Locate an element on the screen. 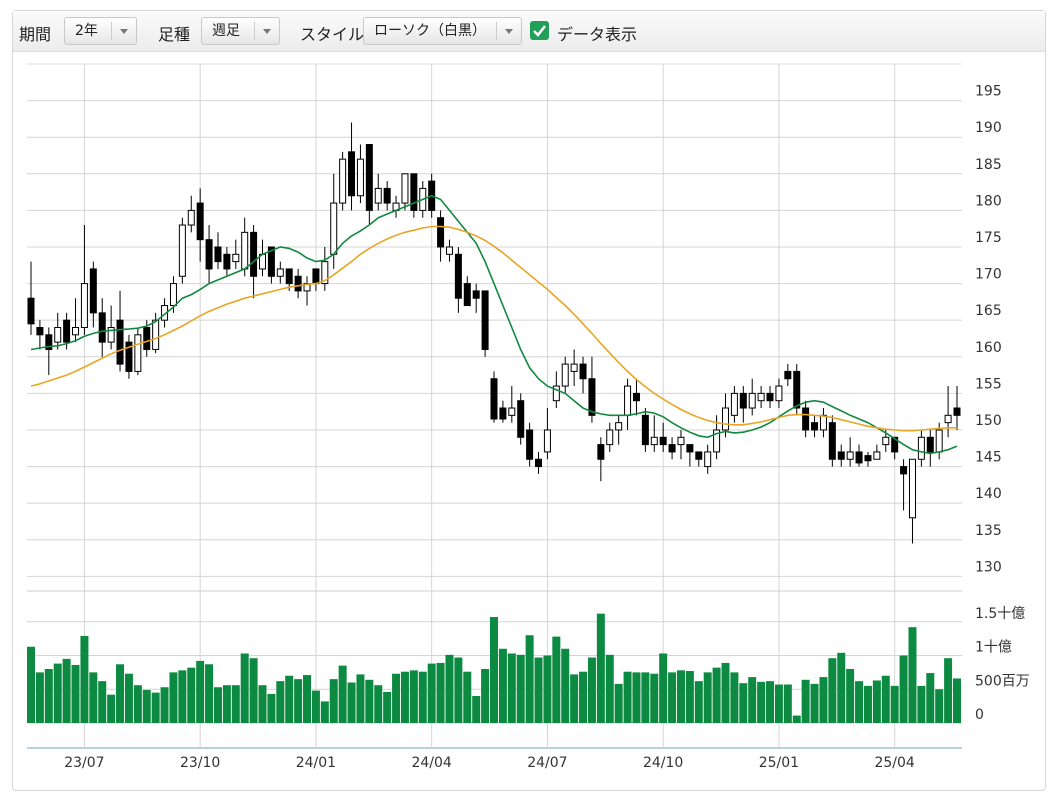 The height and width of the screenshot is (802, 1057). show-data-label: データ表示 is located at coordinates (597, 34).